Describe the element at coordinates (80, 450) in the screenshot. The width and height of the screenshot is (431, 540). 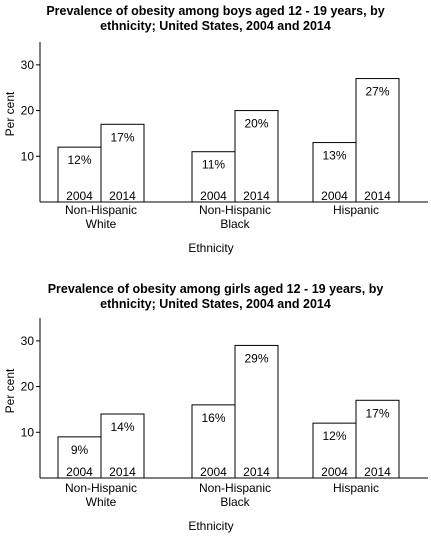
I see `data-label: 9%` at that location.